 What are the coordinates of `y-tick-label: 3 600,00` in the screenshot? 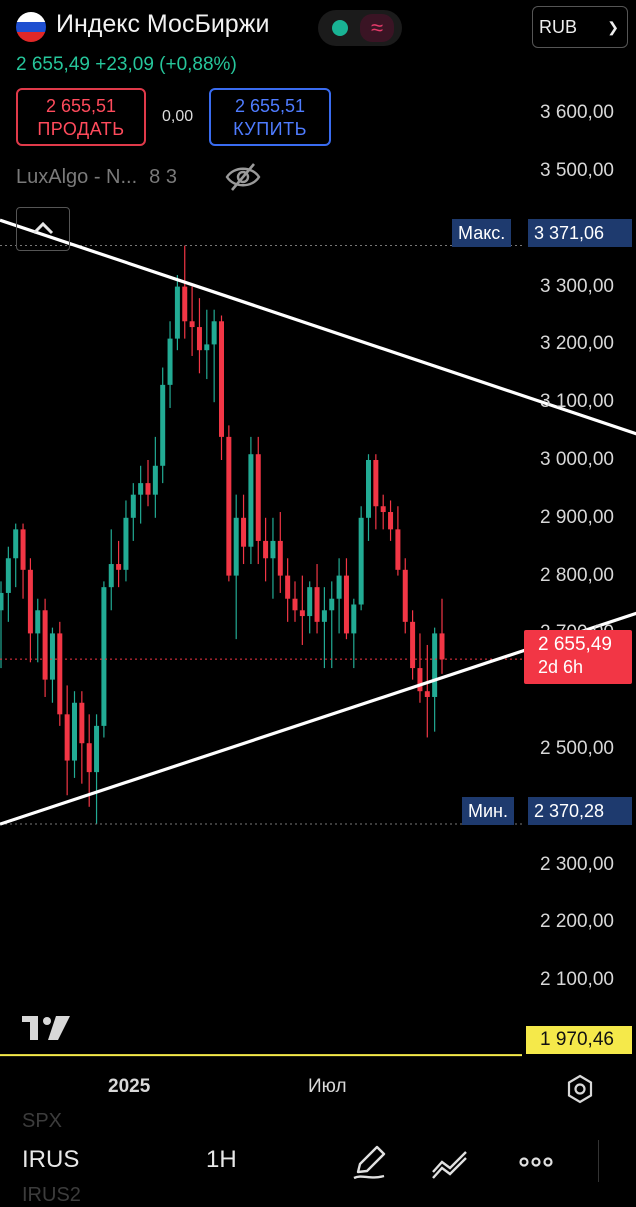 It's located at (577, 113).